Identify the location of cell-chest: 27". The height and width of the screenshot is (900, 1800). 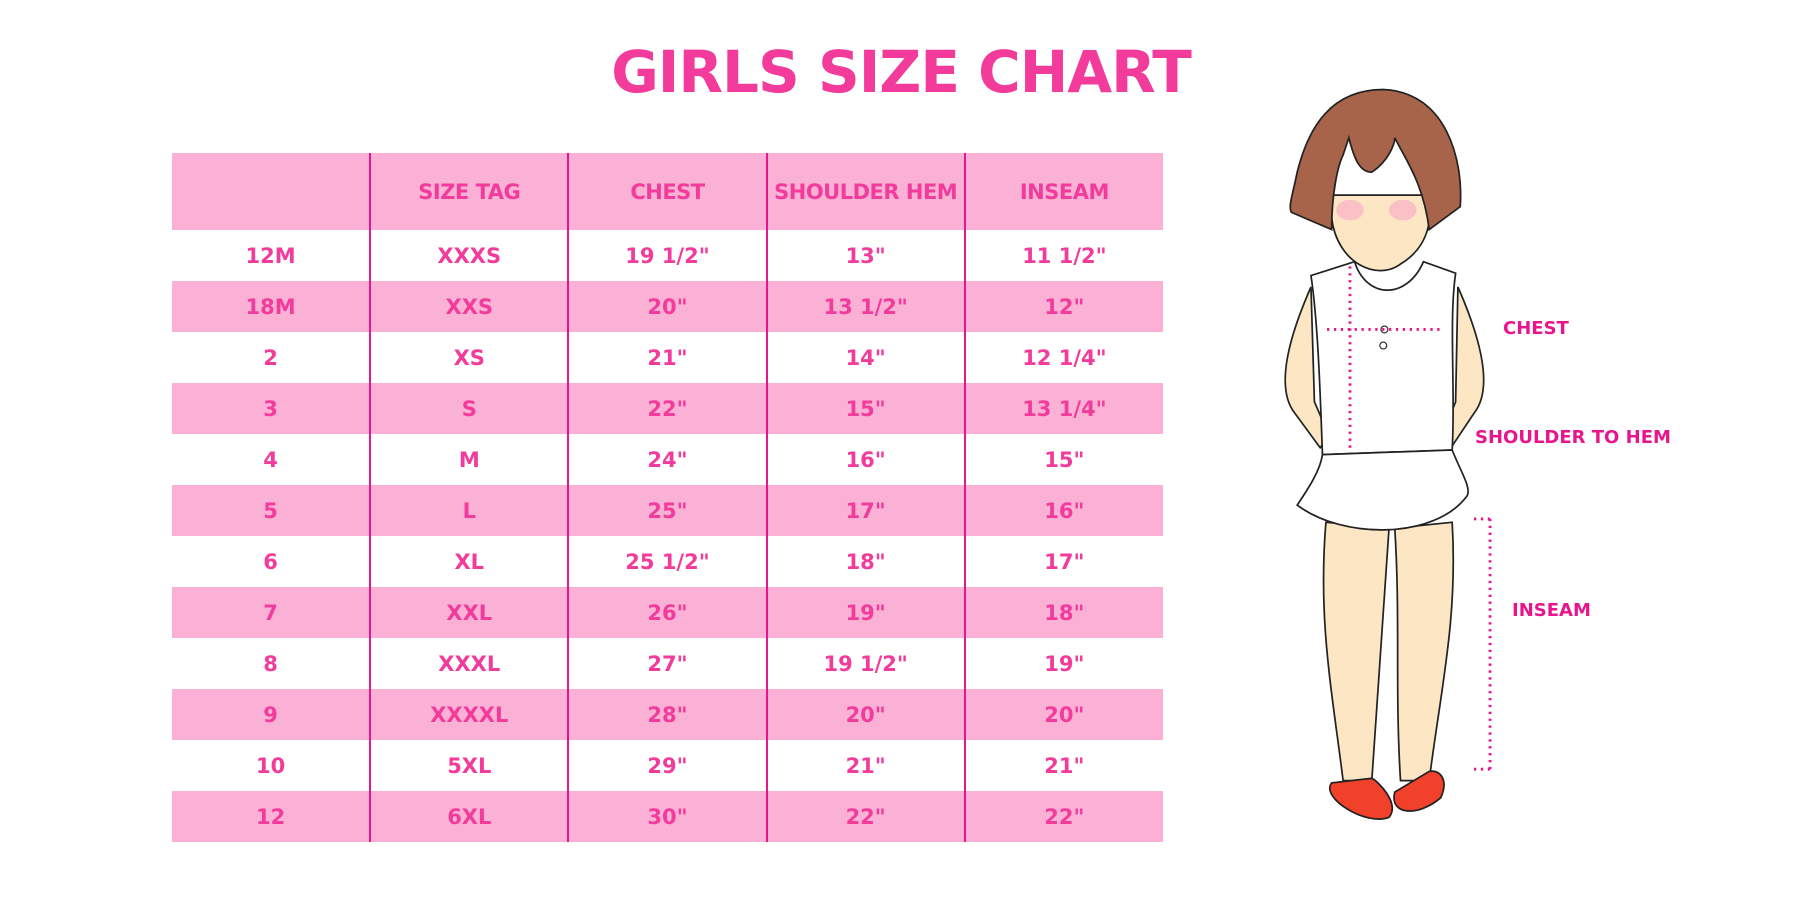
(667, 663).